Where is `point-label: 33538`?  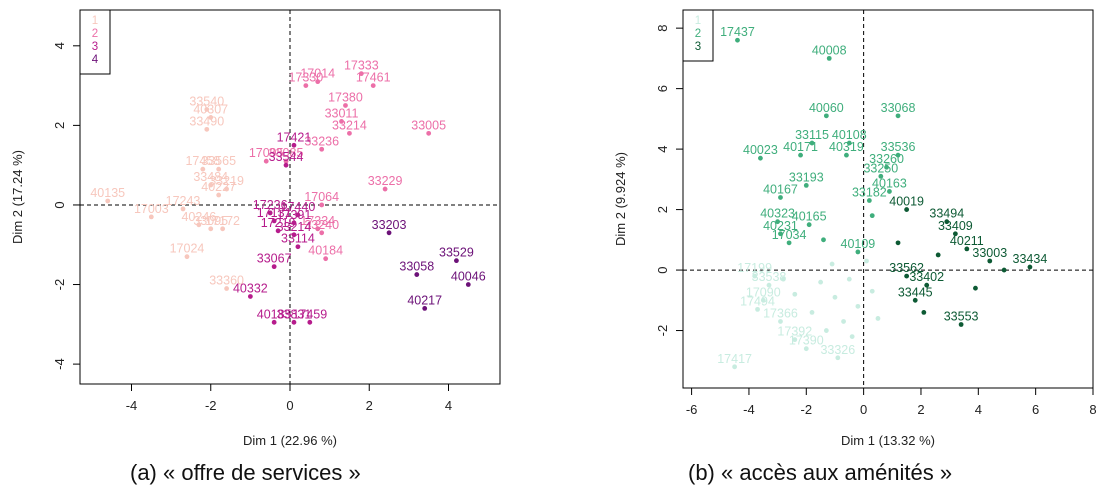
point-label: 33538 is located at coordinates (769, 277).